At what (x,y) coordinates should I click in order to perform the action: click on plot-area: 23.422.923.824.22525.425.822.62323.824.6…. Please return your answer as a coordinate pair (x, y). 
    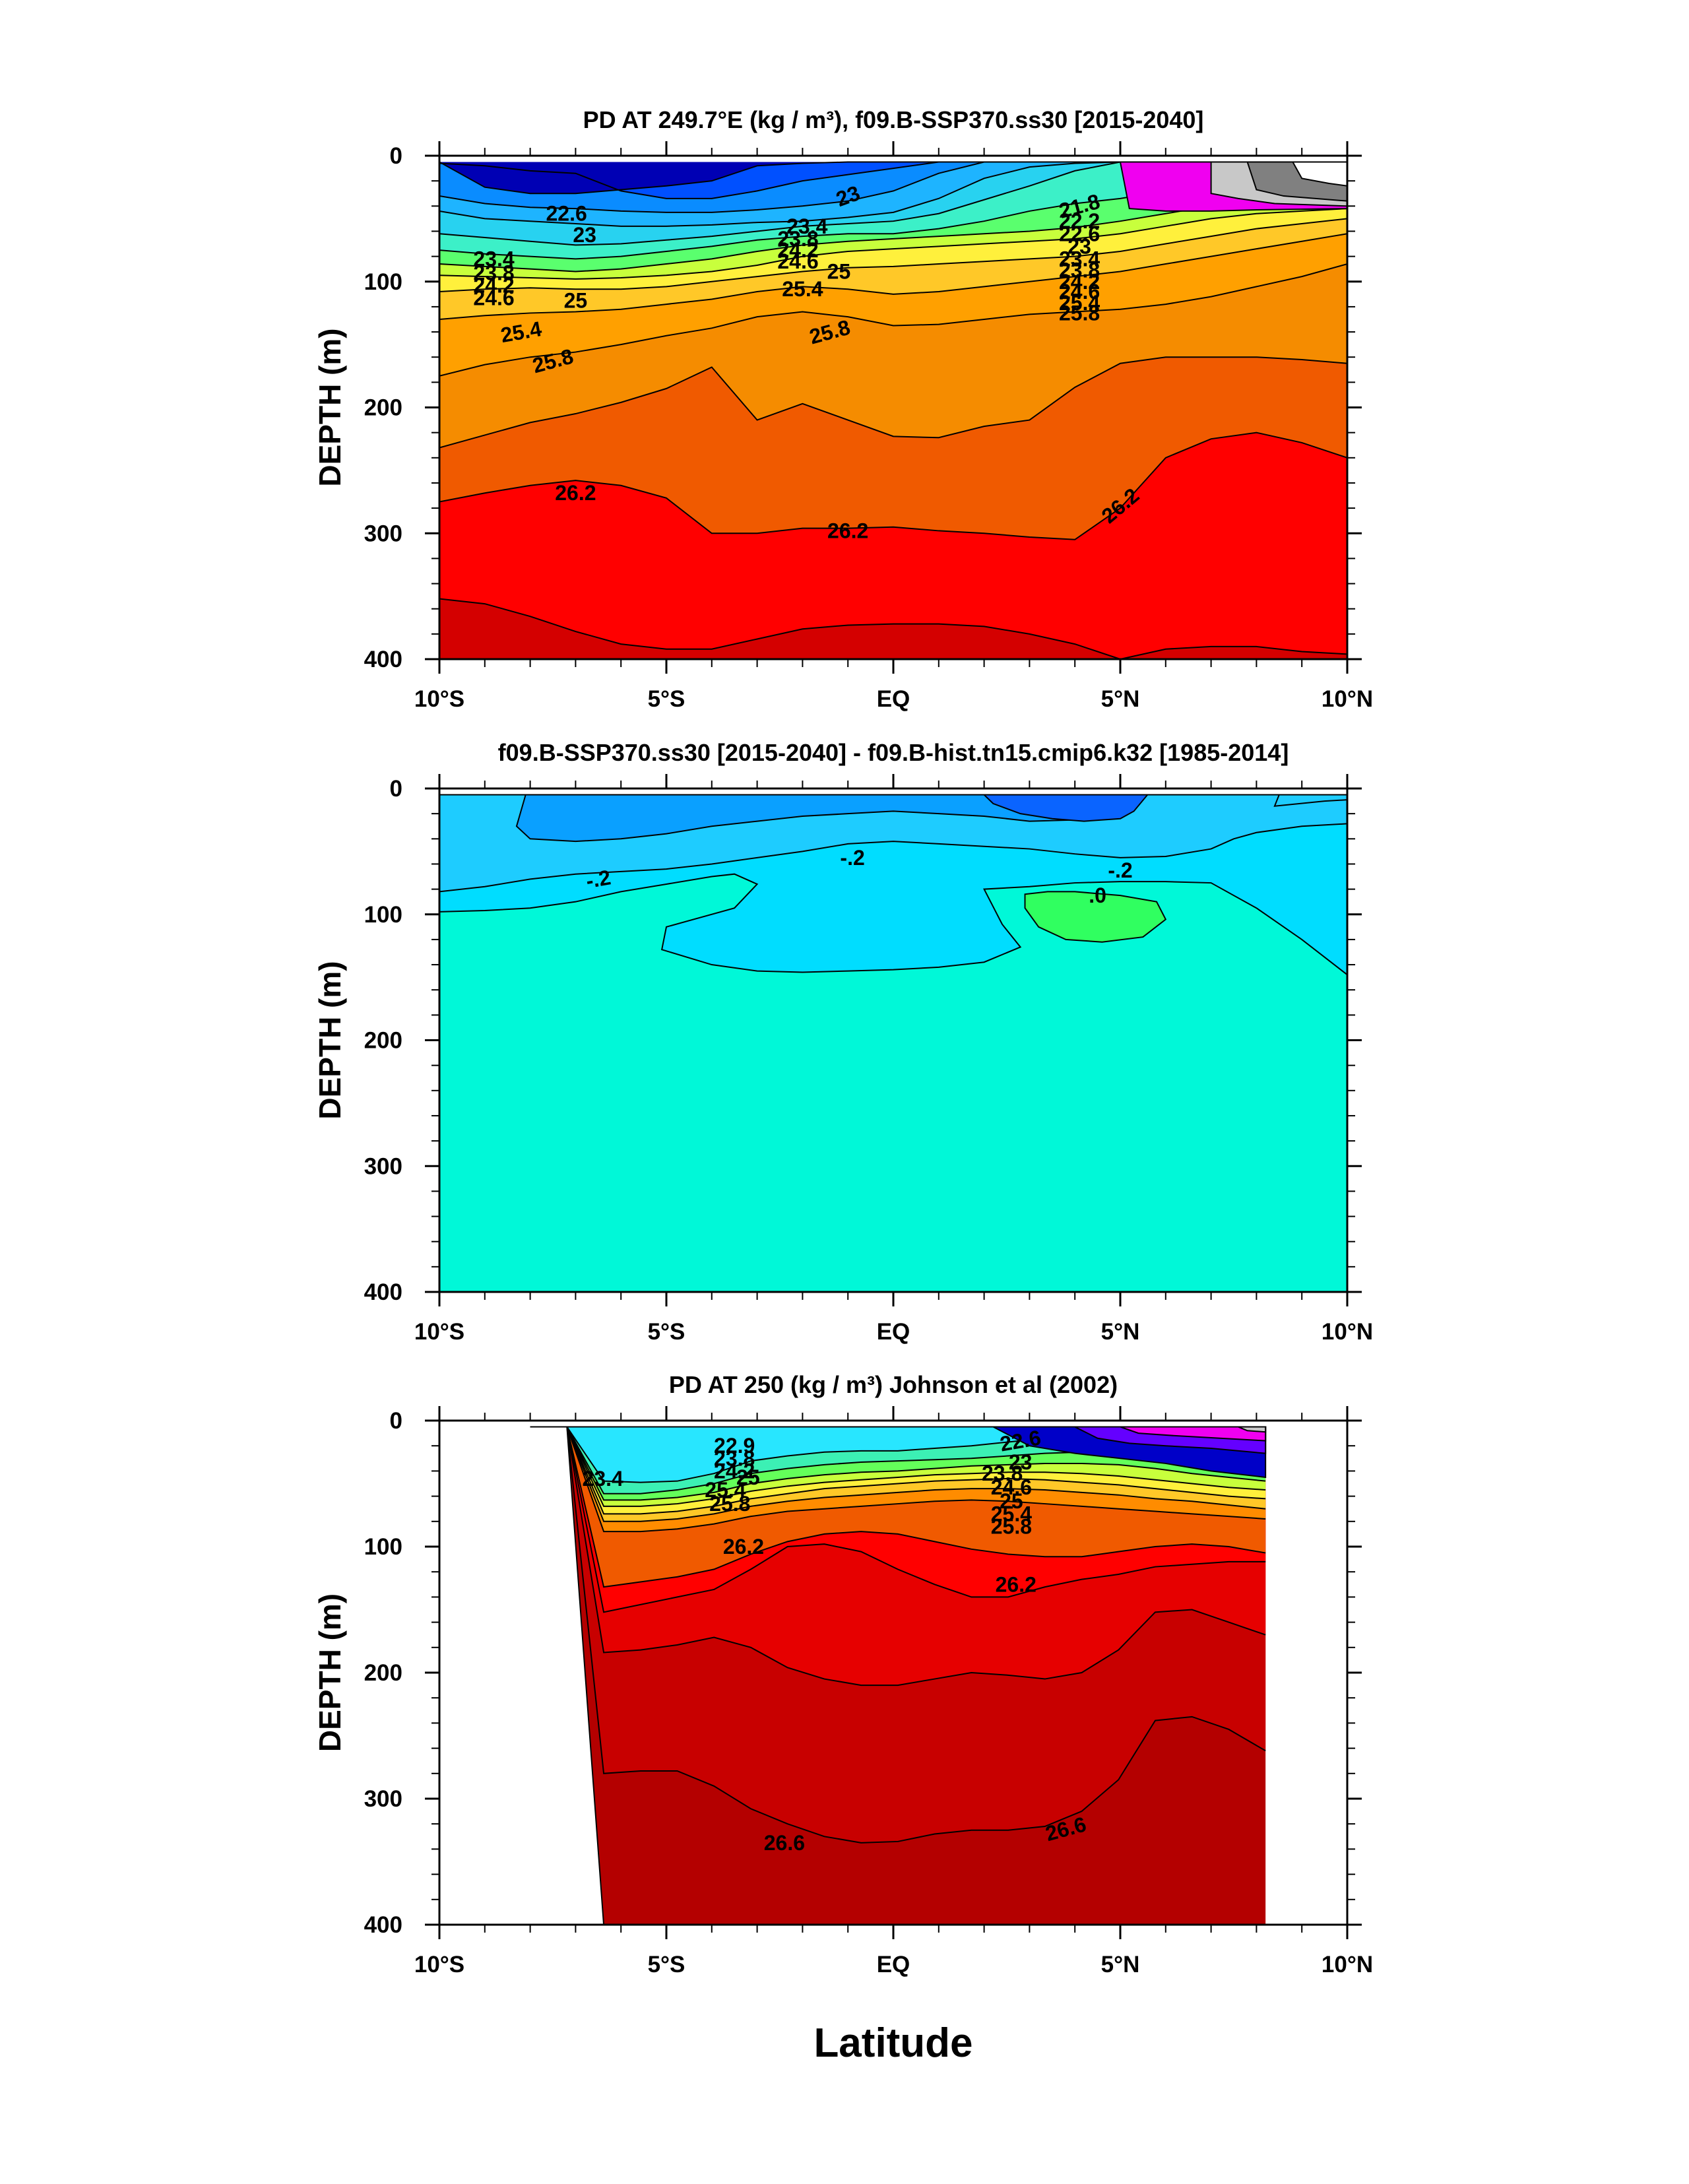
    Looking at the image, I should click on (898, 1675).